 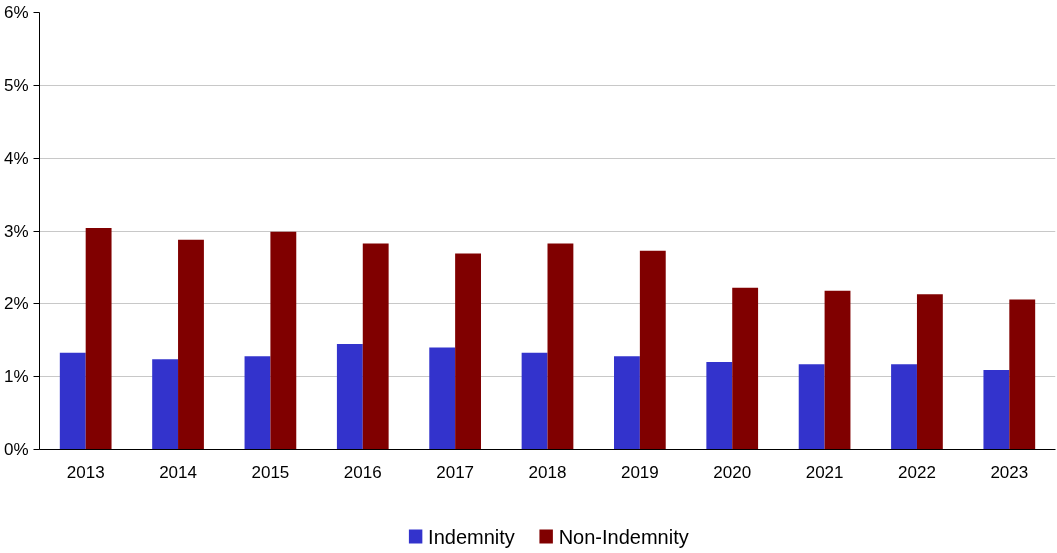 I want to click on x-tick-label: 2020, so click(x=732, y=472).